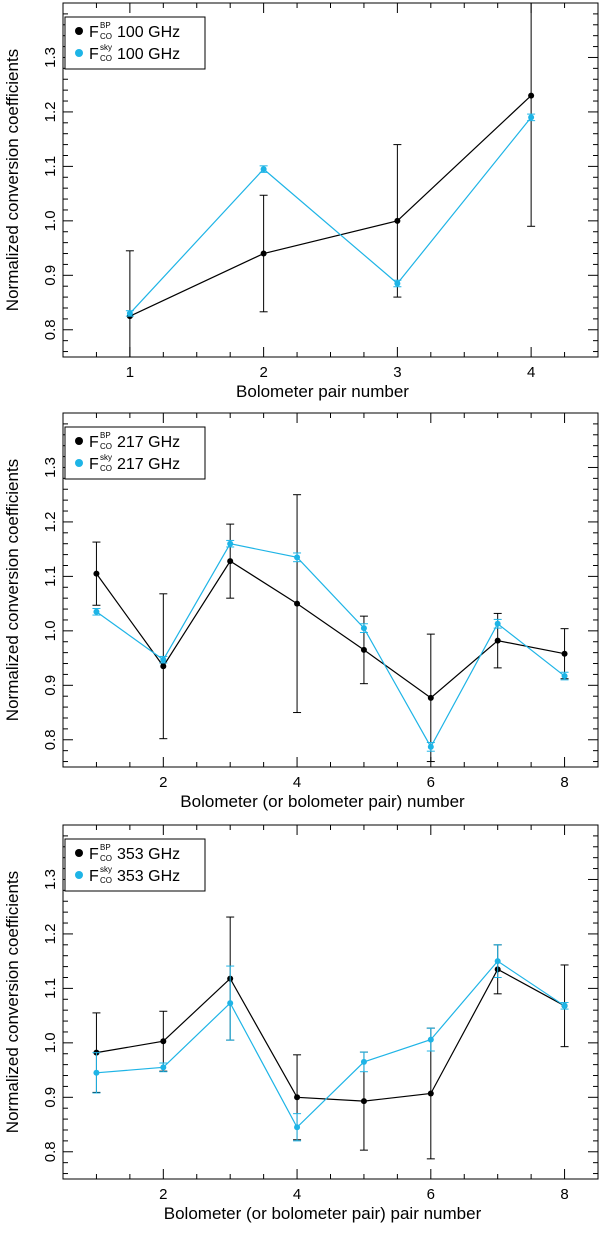  What do you see at coordinates (148, 32) in the screenshot?
I see `legend-label: 100 GHz` at bounding box center [148, 32].